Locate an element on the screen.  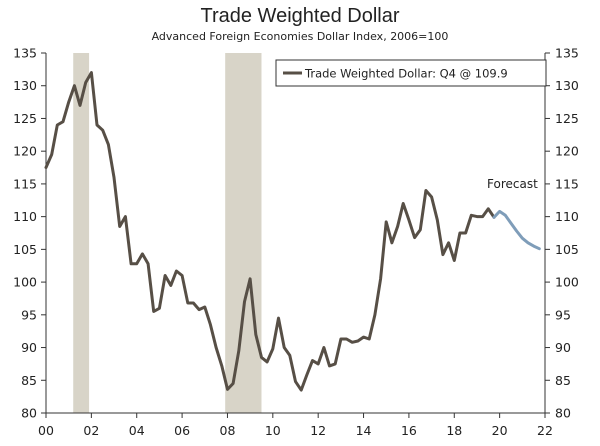
x-tick-label: 10 is located at coordinates (273, 430).